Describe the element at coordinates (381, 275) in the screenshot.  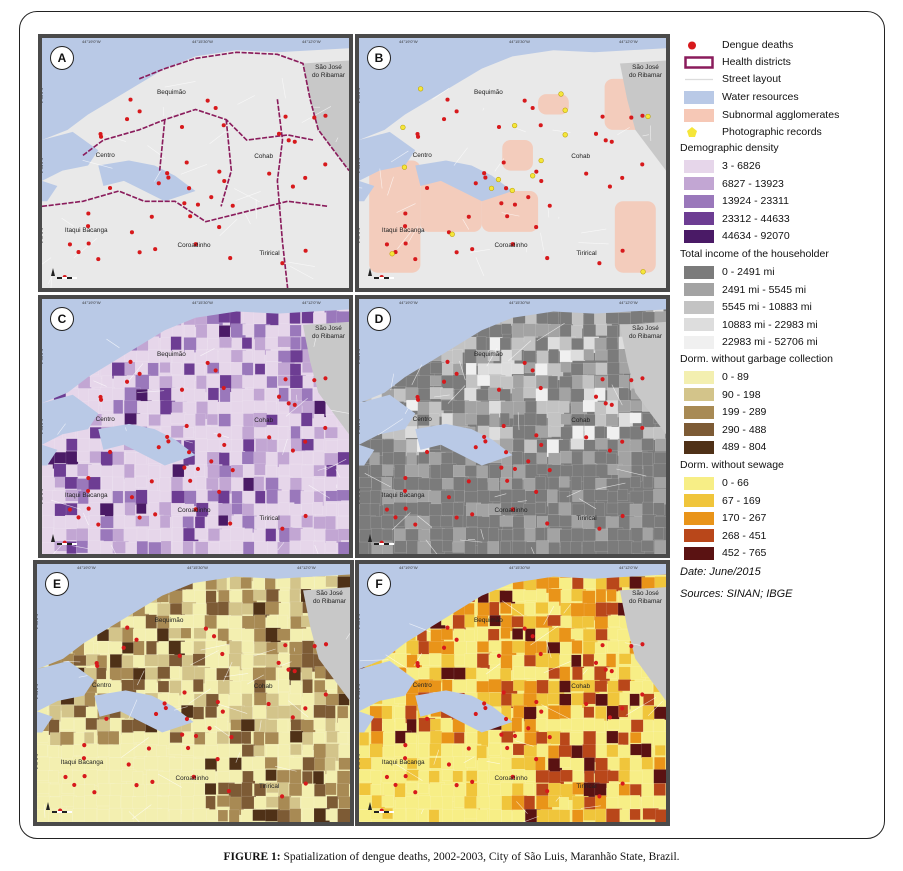
I see `scale-bar-north-arrow` at that location.